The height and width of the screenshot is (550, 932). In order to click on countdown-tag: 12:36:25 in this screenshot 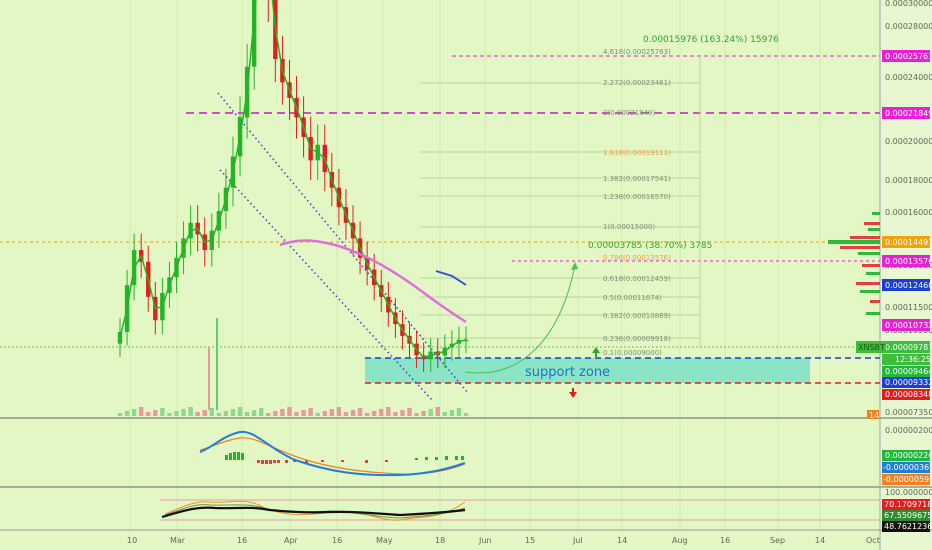, I will do `click(913, 359)`.